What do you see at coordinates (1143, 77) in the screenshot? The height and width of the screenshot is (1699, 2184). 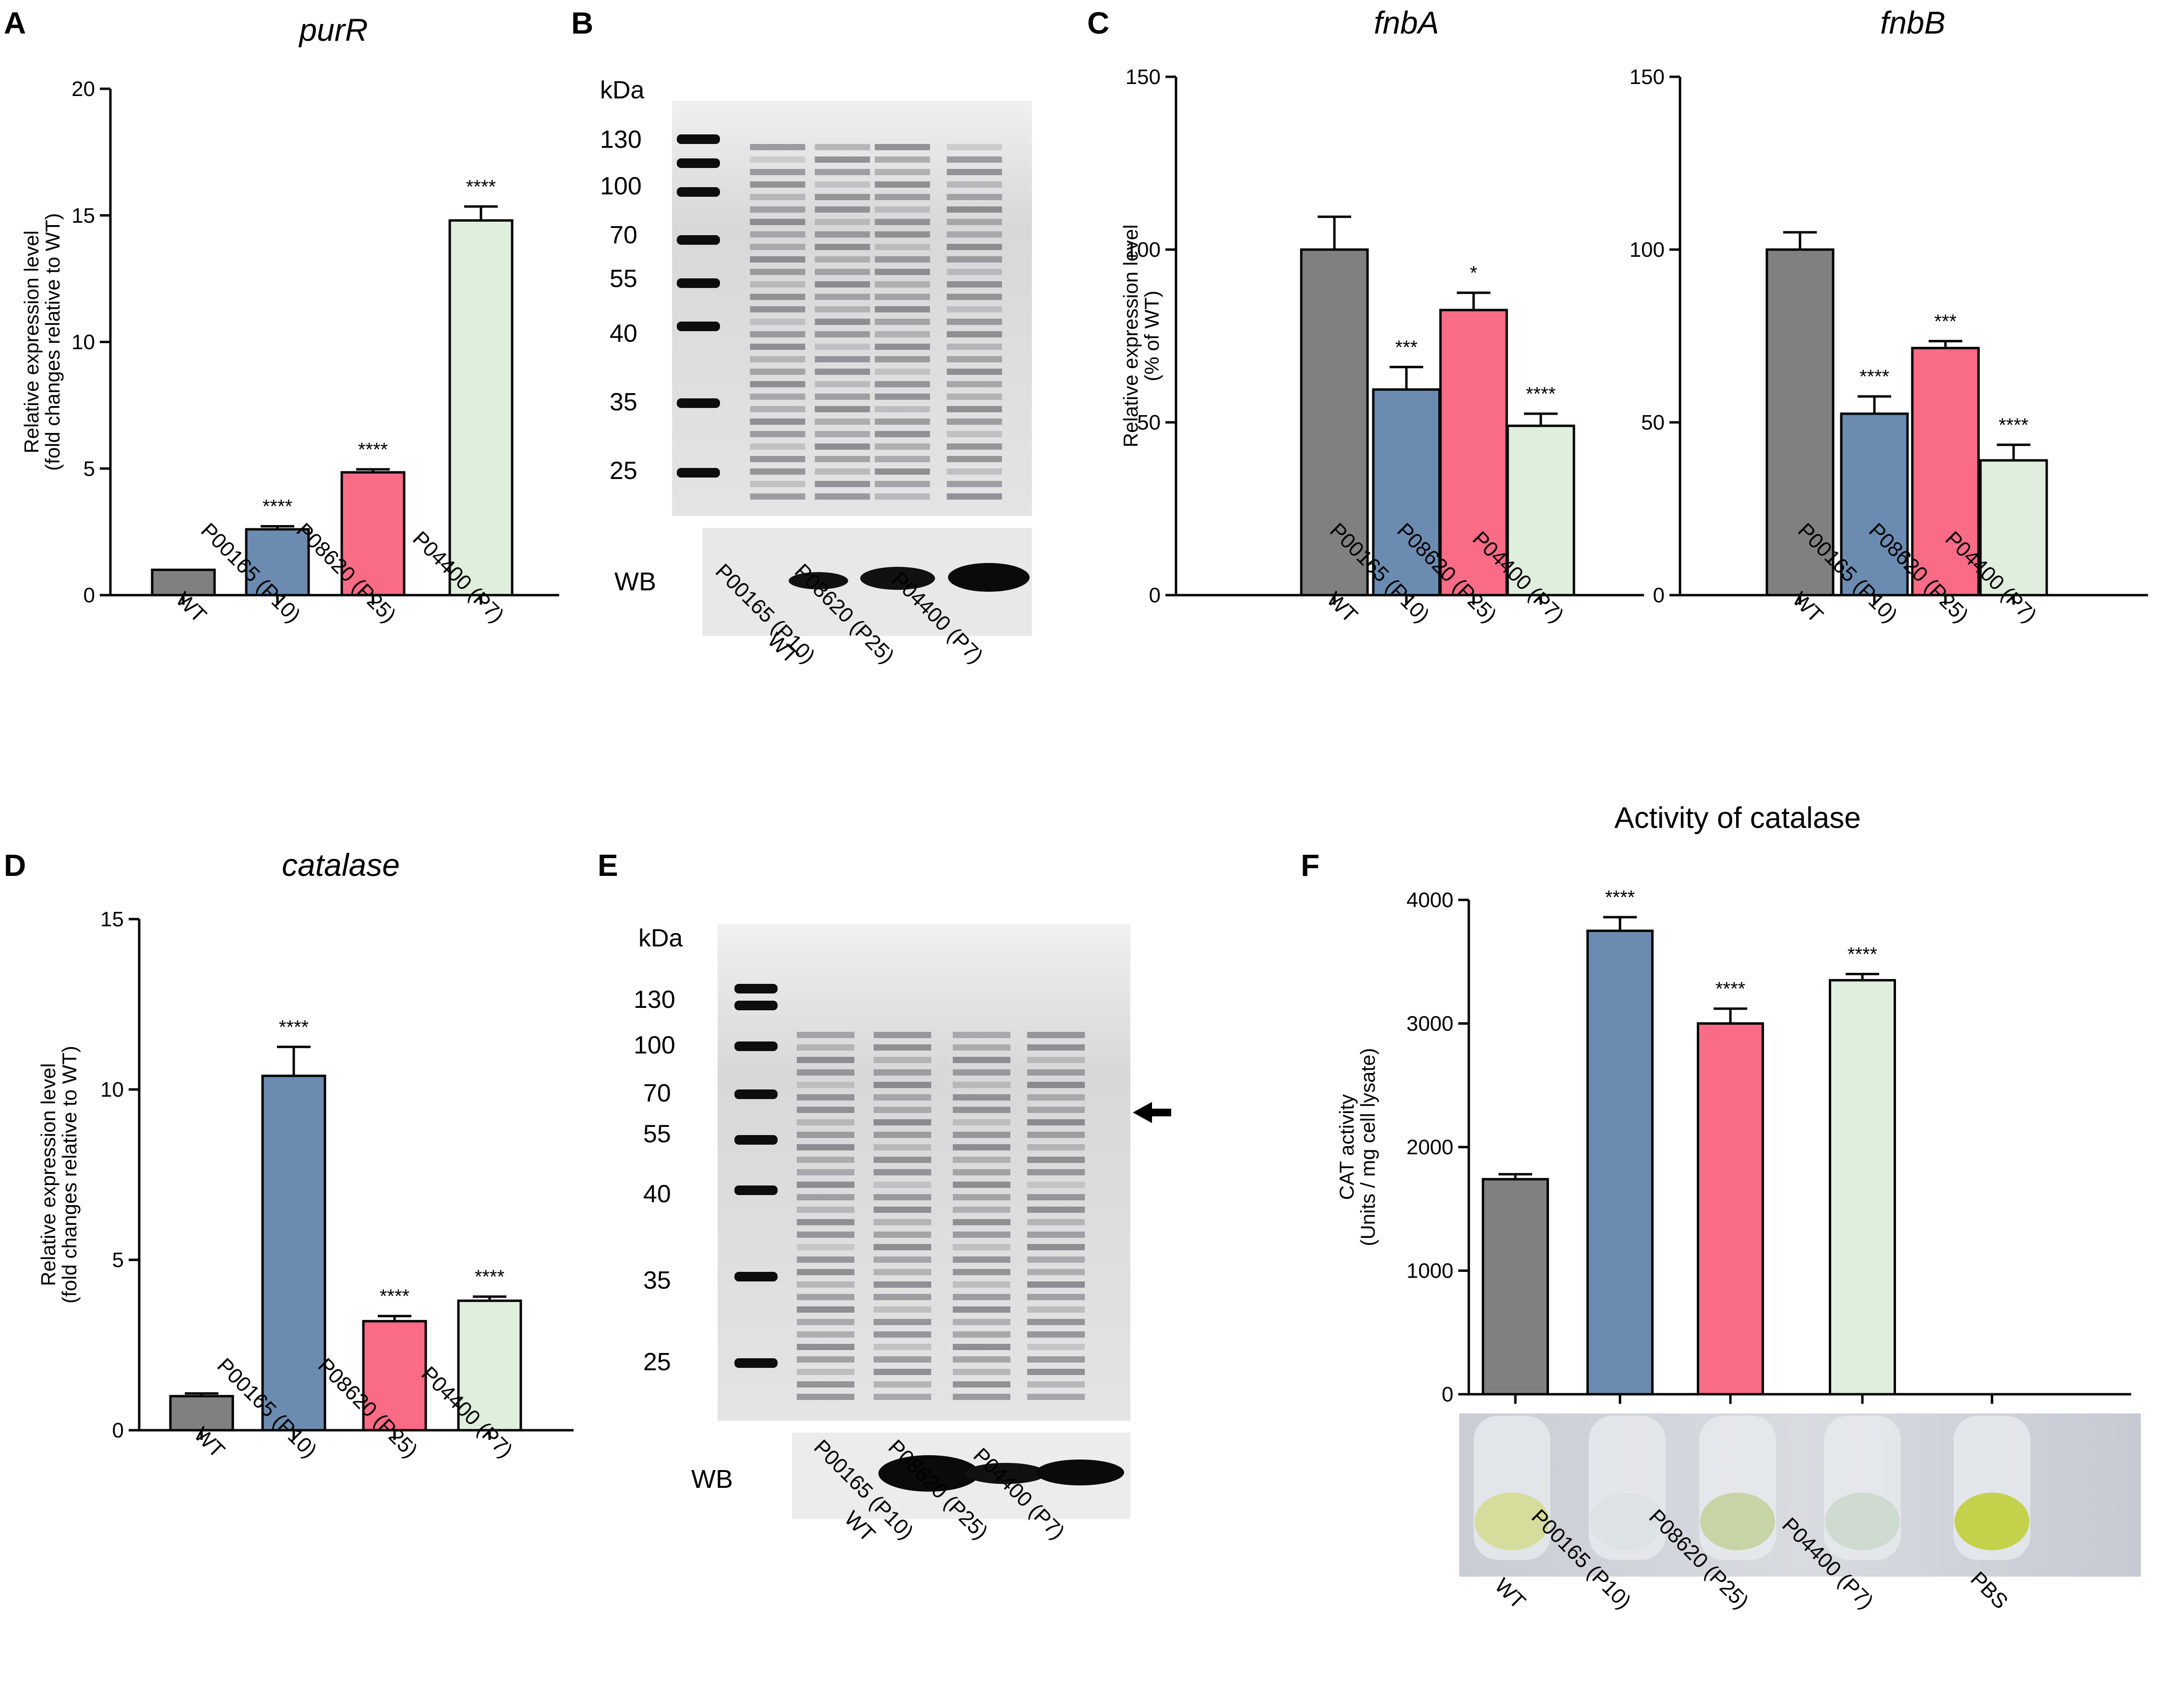 I see `y-tick-label: 150` at bounding box center [1143, 77].